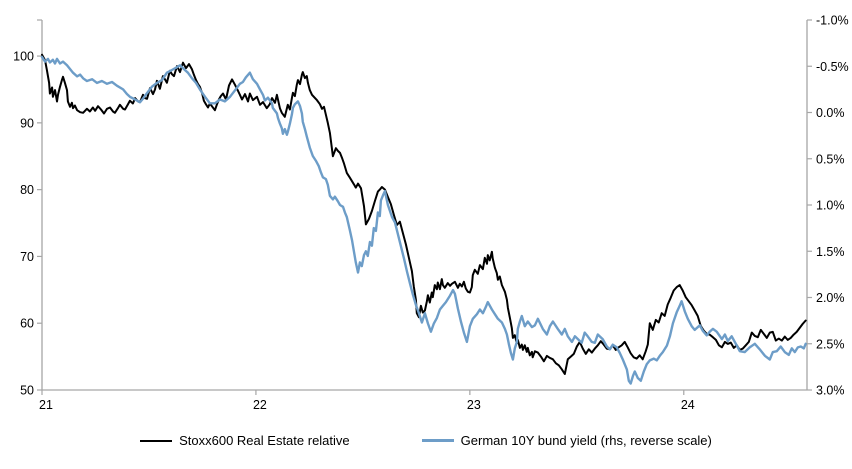 This screenshot has height=469, width=852. I want to click on right-axis-tick-label: 3.0%, so click(830, 391).